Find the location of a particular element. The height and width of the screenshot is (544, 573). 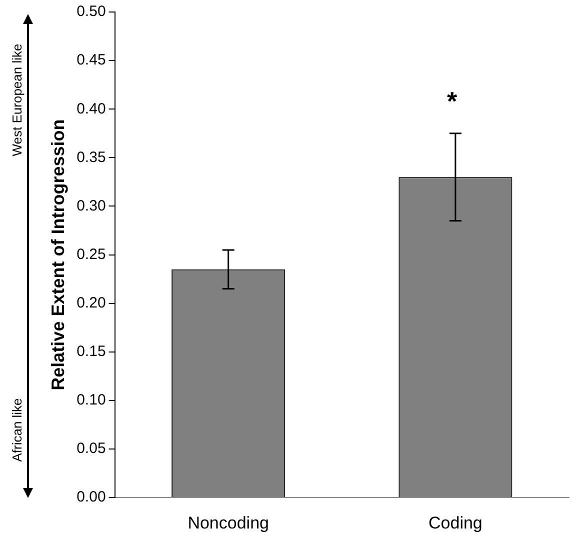

x-tick-label: Noncoding is located at coordinates (228, 522).